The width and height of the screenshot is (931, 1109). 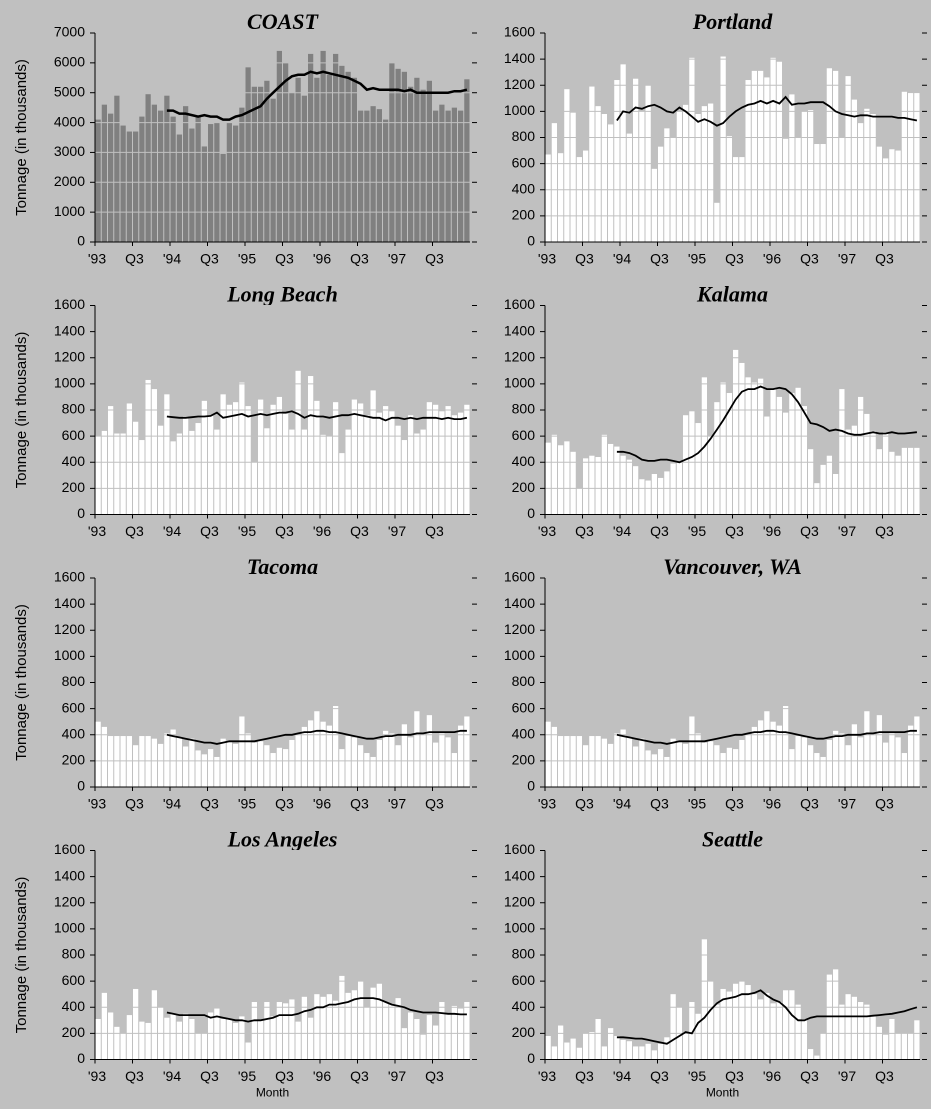 What do you see at coordinates (74, 435) in the screenshot?
I see `y-tick-label: 600` at bounding box center [74, 435].